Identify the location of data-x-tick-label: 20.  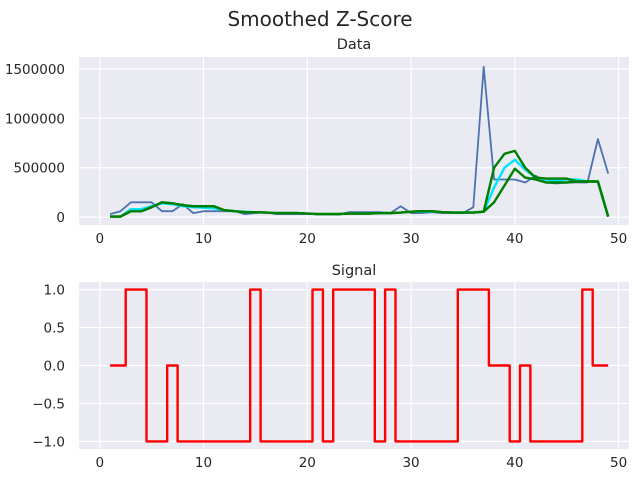
(307, 239).